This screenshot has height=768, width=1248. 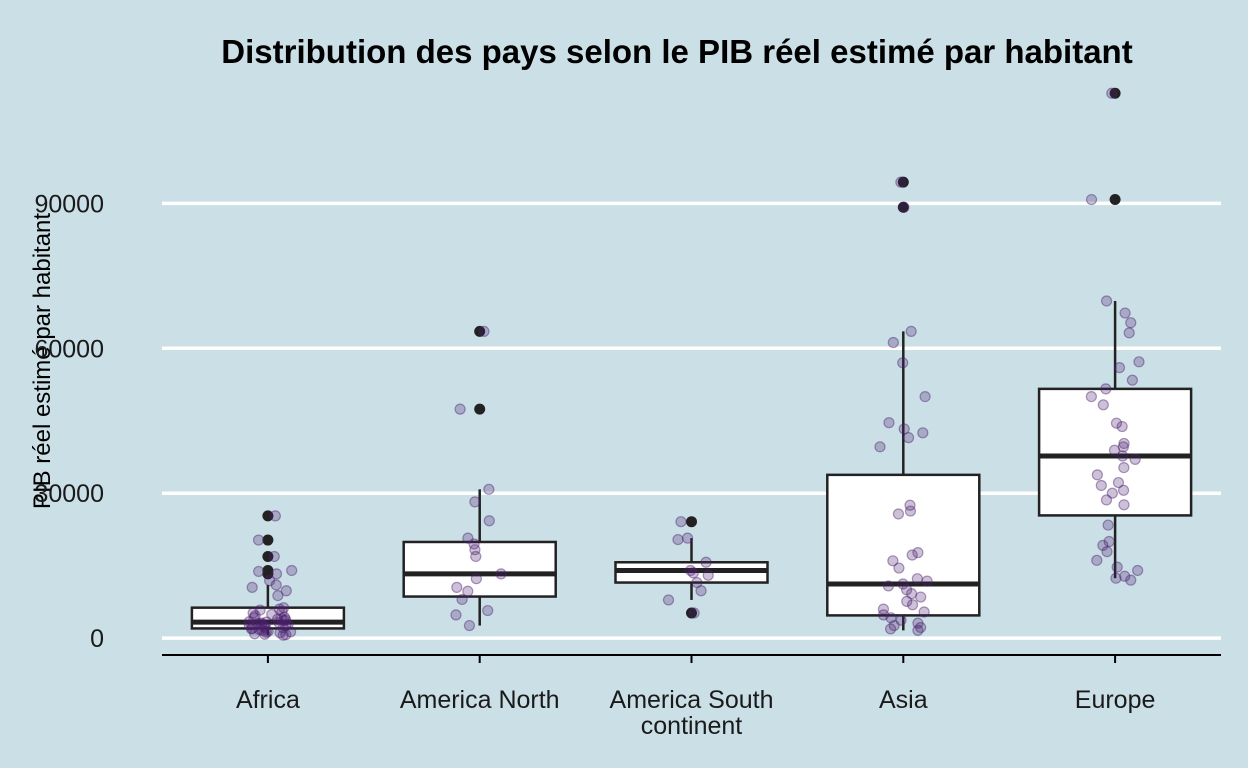 I want to click on x-tick-label: continent, so click(x=692, y=726).